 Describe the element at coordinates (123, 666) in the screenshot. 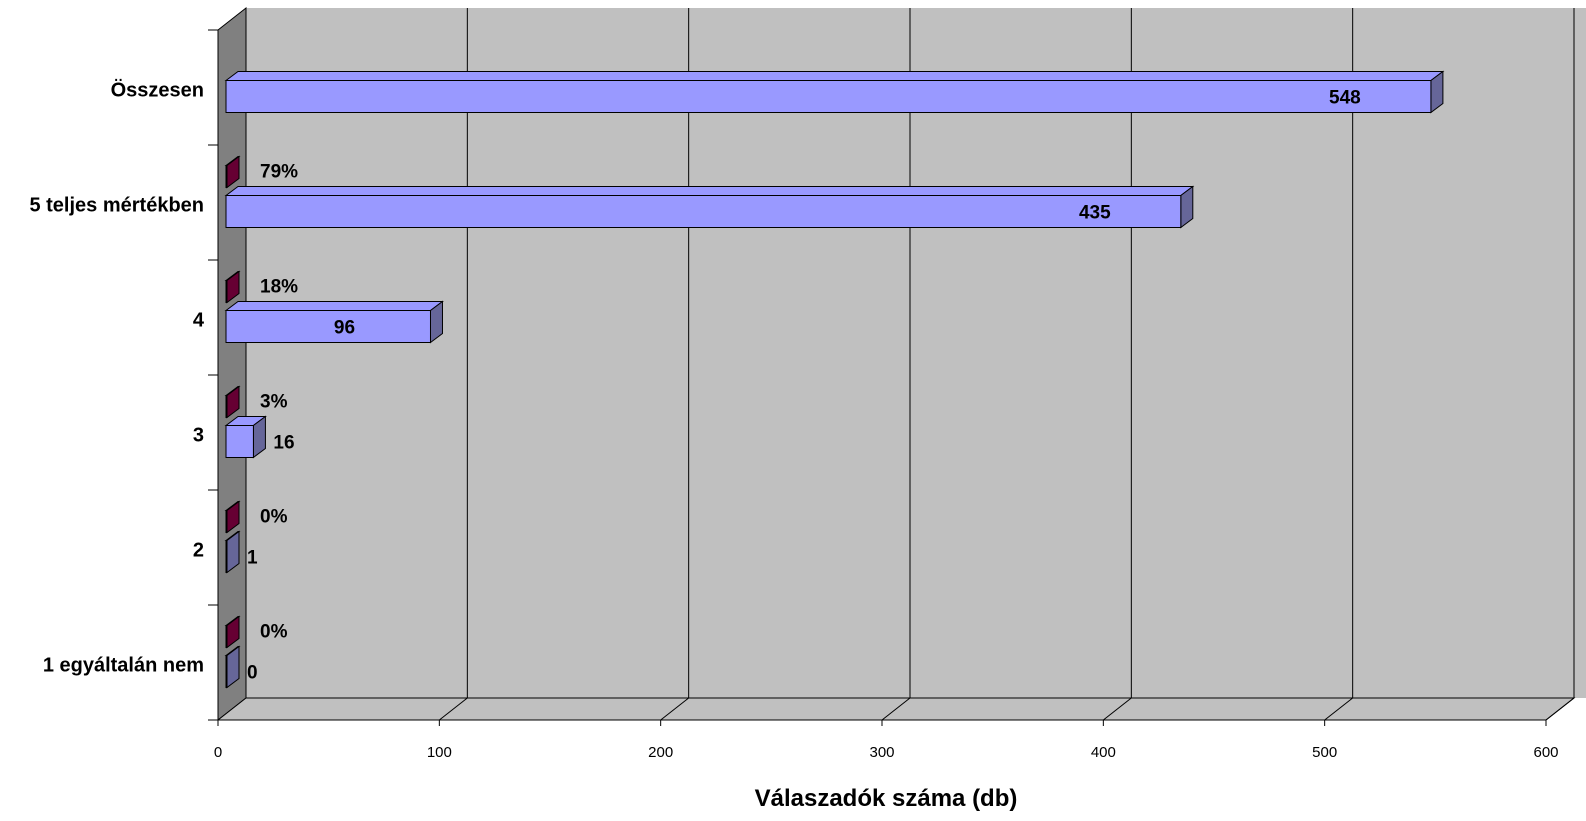

I see `category-label: 1 egyáltalán nem` at that location.